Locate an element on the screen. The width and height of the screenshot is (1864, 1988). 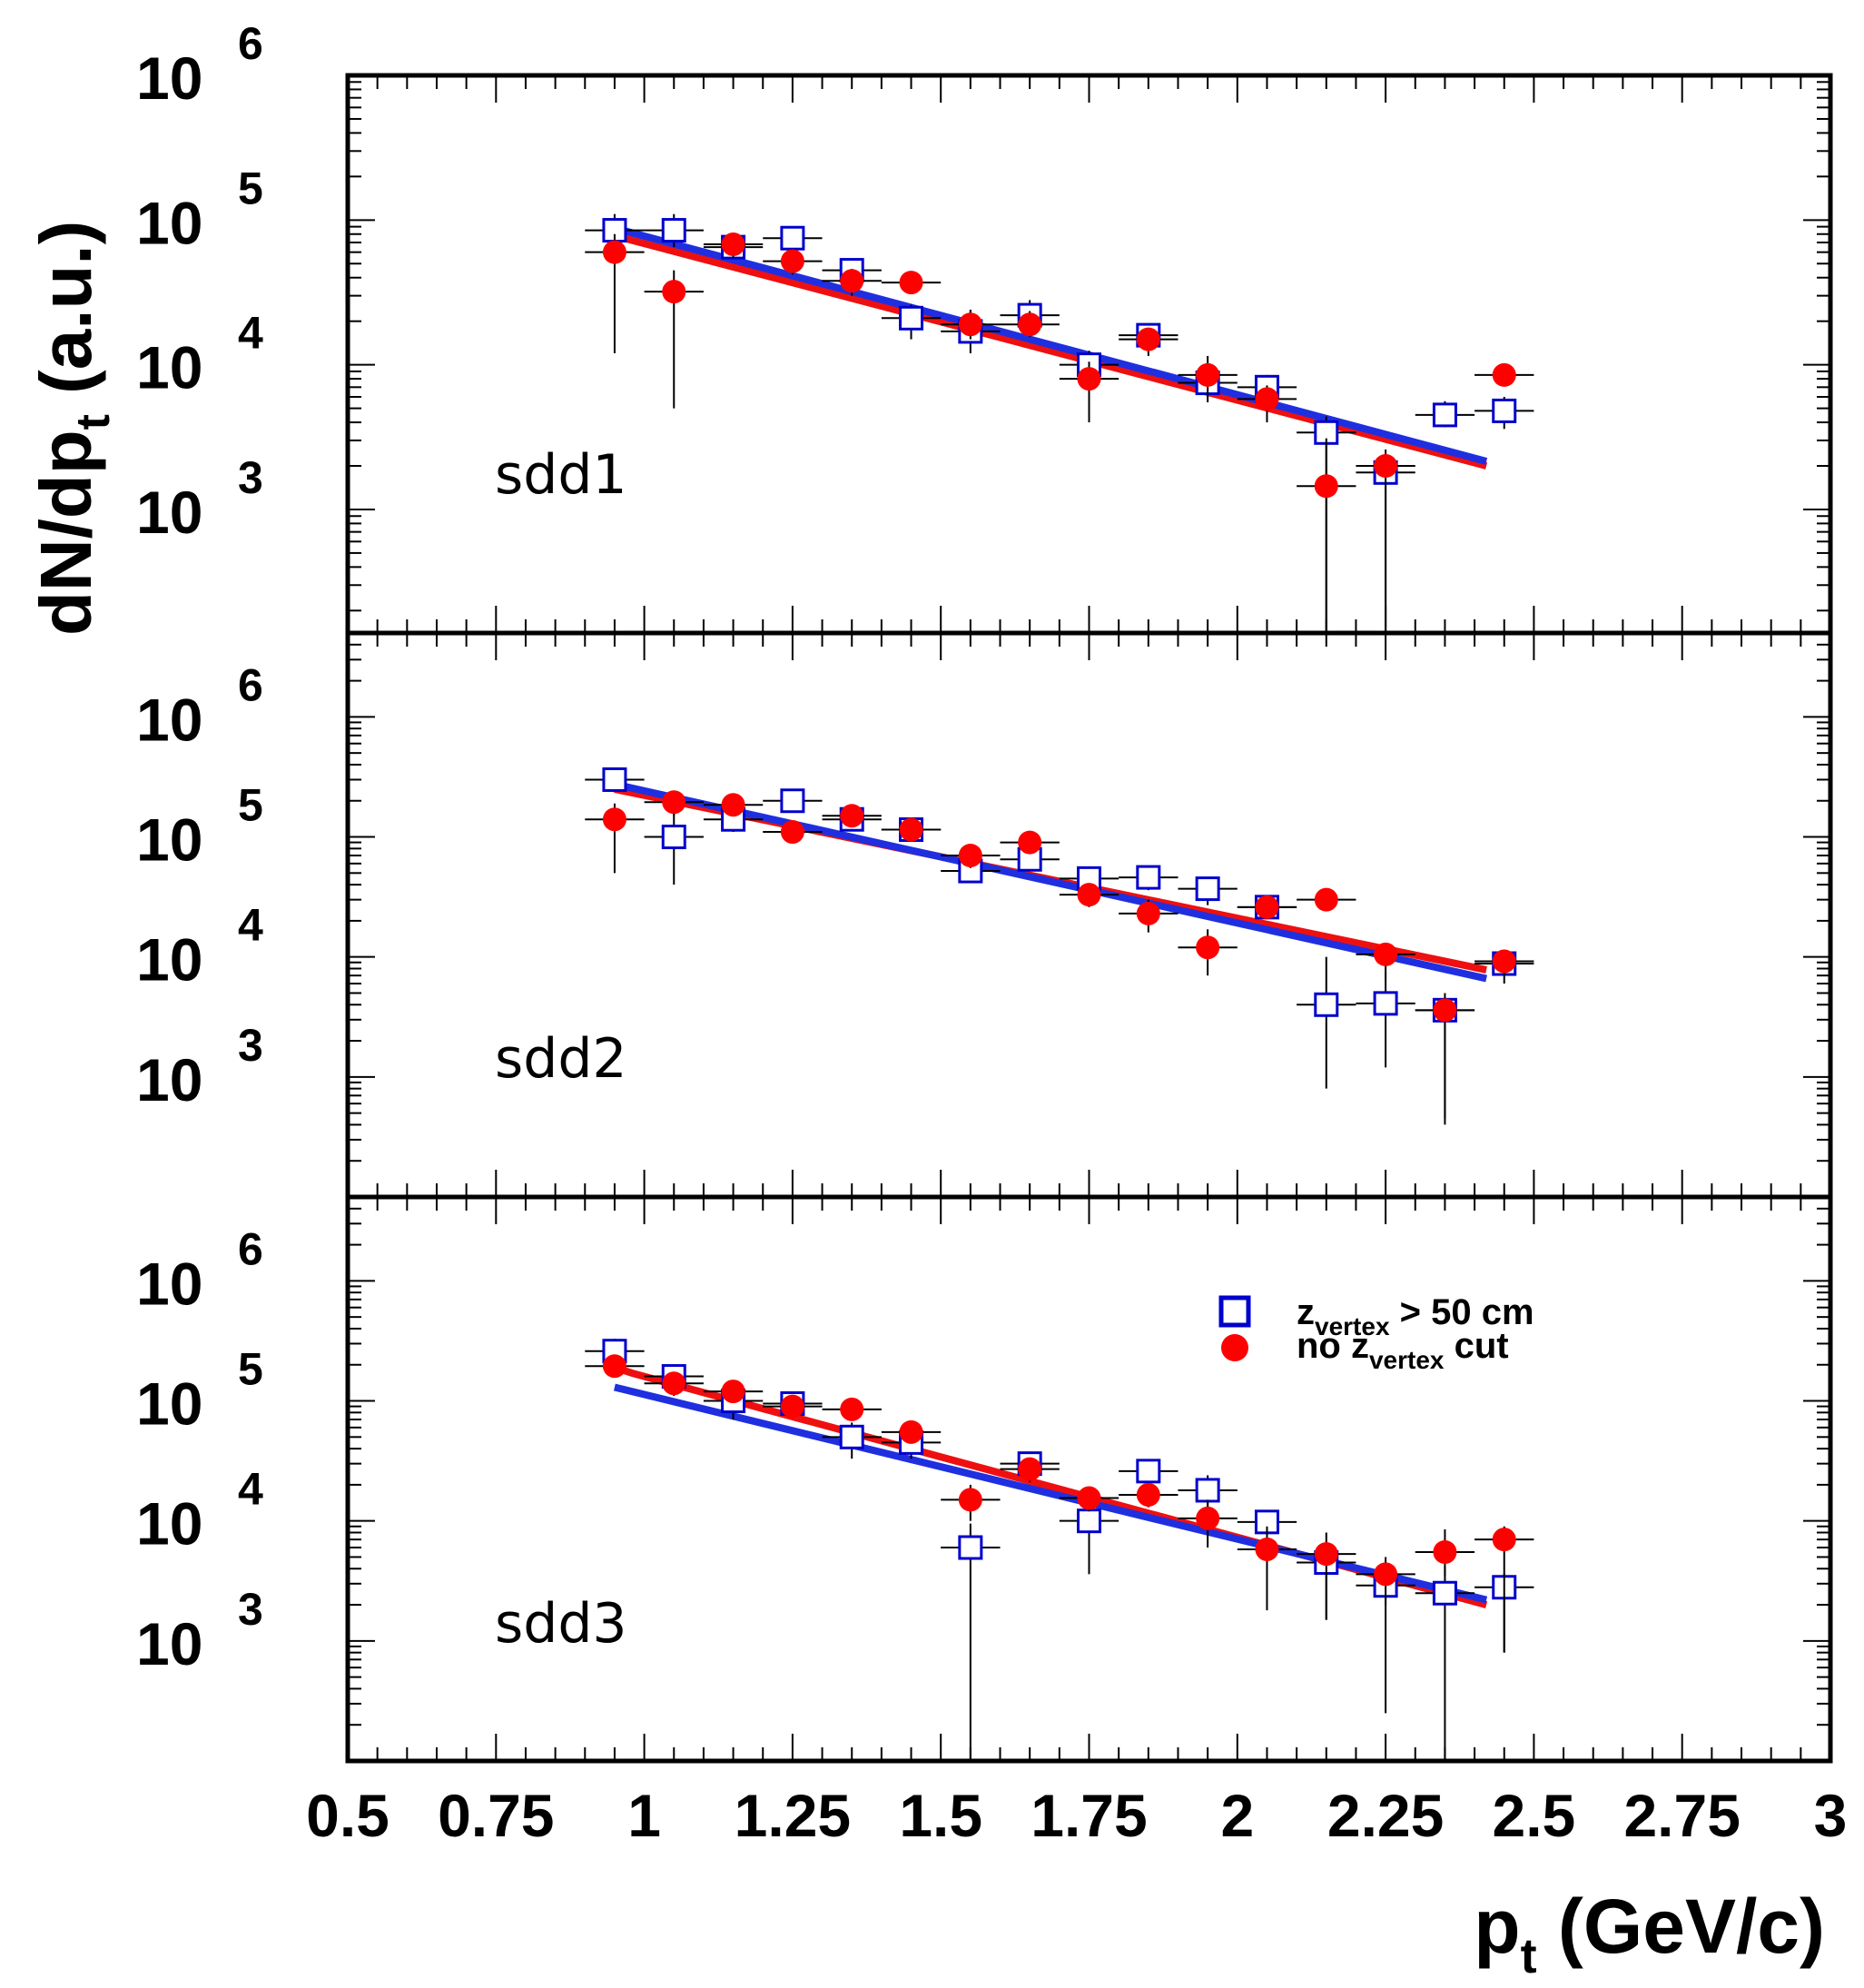
y-axis-title-main: dN/dp is located at coordinates (65, 533).